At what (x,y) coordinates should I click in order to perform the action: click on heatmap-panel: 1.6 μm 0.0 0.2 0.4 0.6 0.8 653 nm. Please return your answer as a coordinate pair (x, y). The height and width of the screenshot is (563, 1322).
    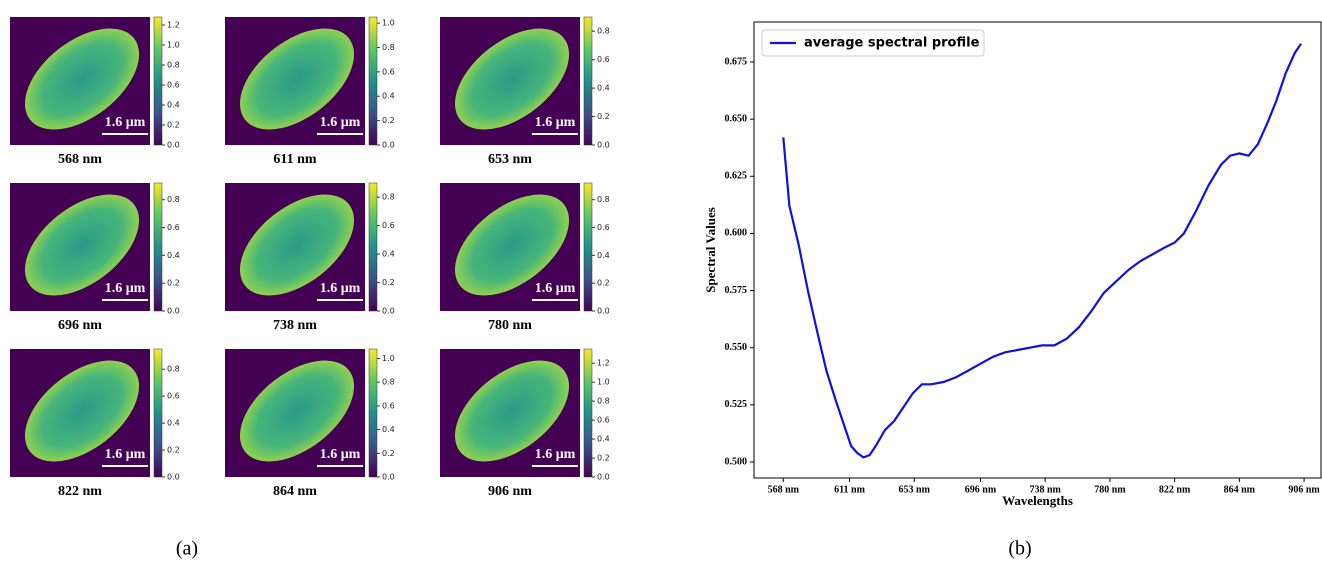
    Looking at the image, I should click on (525, 91).